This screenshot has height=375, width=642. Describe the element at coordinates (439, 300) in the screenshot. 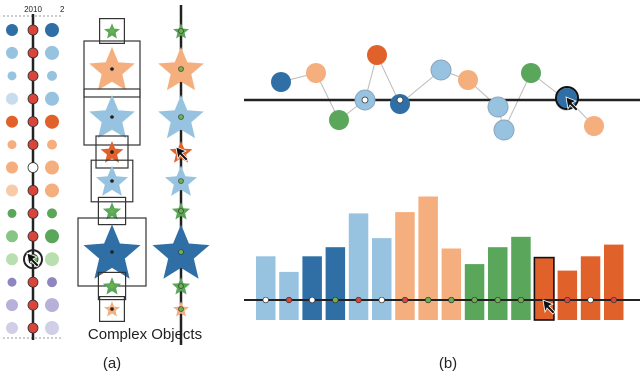

I see `bar-axis-dots` at that location.